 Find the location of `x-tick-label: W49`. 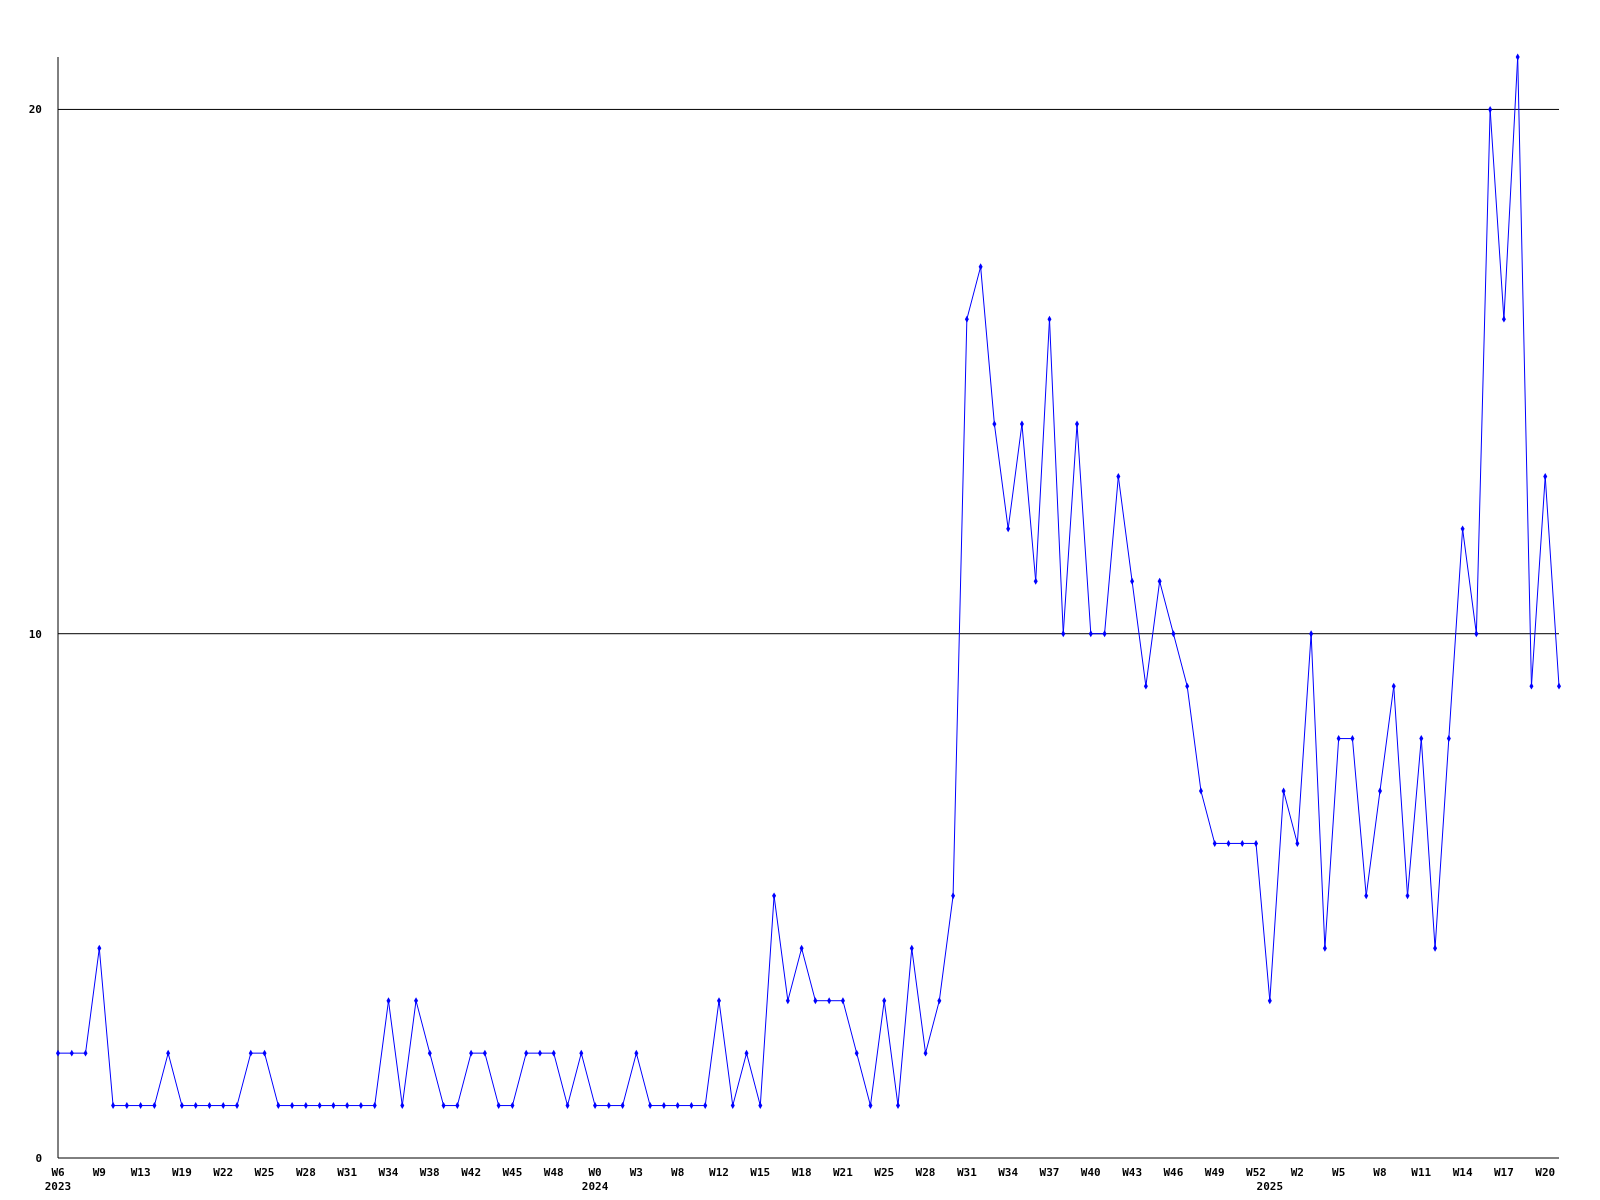

x-tick-label: W49 is located at coordinates (1214, 1172).